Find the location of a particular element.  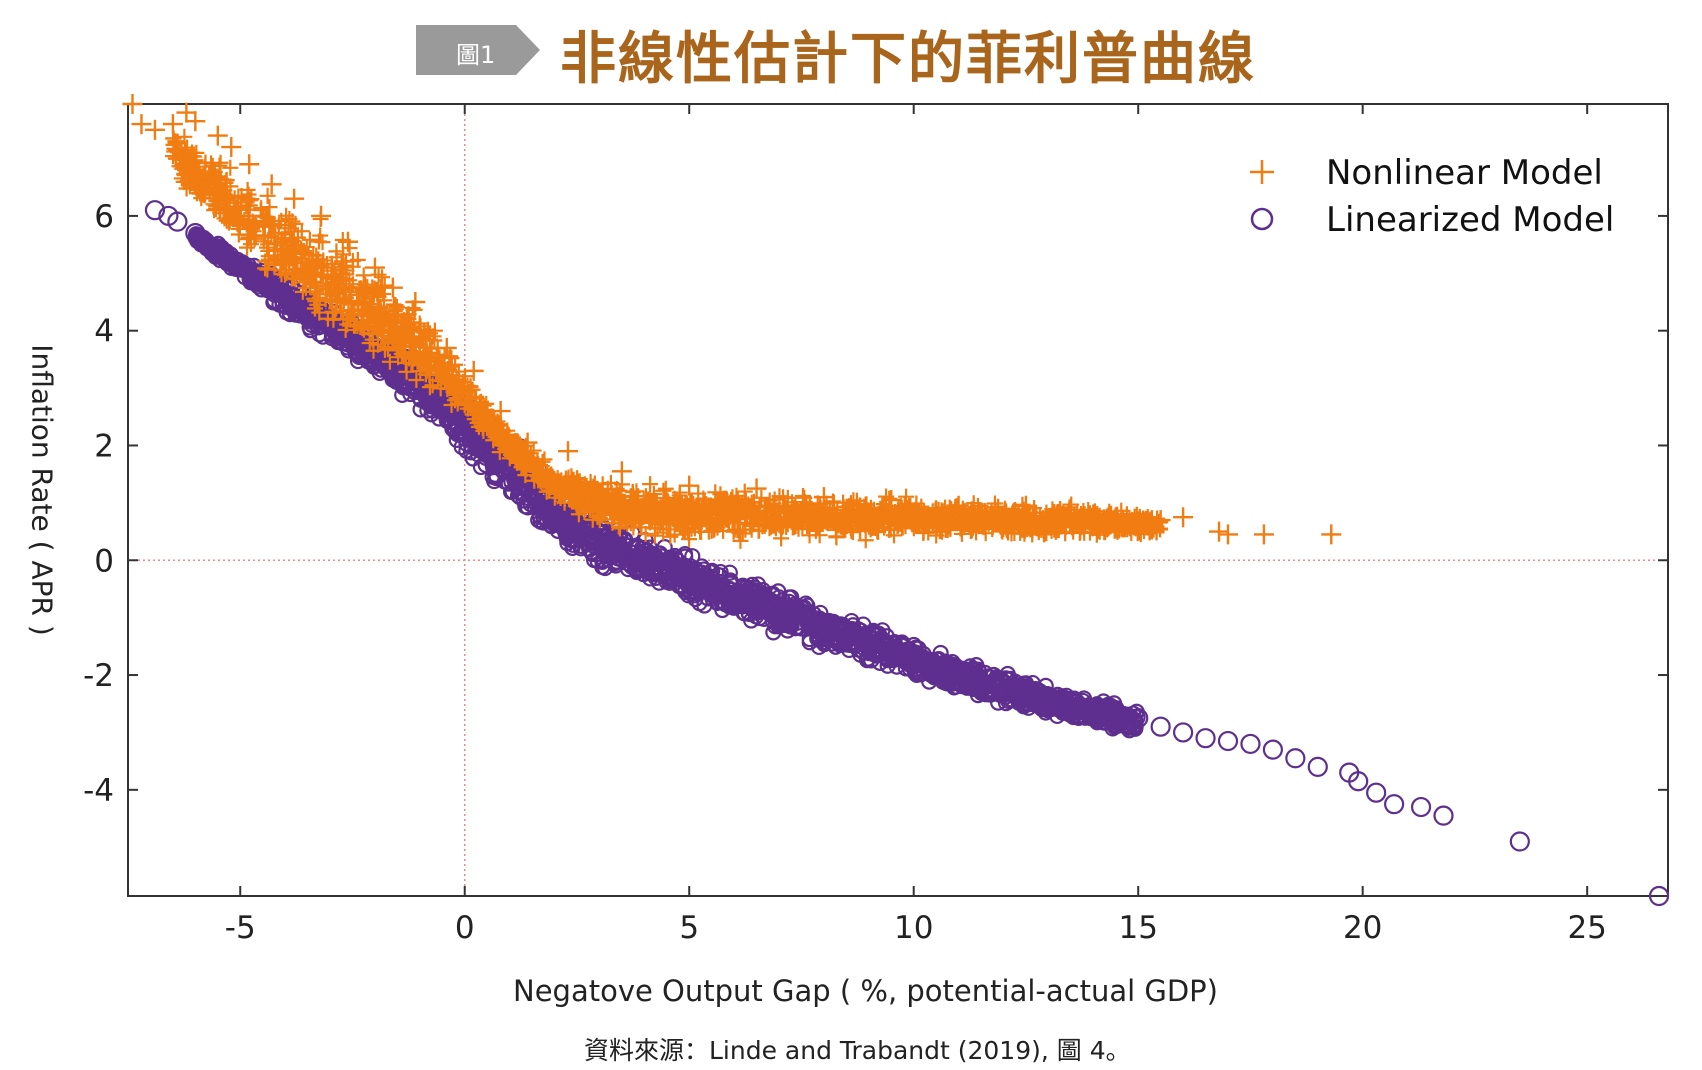

y-tick-label: 2 is located at coordinates (104, 446).